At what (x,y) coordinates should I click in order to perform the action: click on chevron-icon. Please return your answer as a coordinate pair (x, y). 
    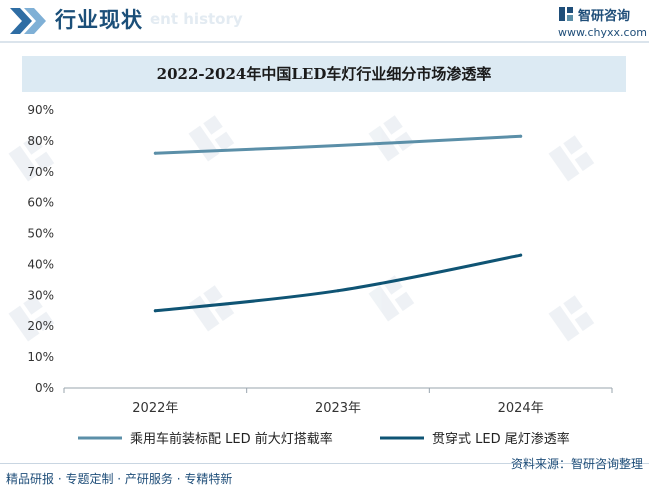
    Looking at the image, I should click on (28, 21).